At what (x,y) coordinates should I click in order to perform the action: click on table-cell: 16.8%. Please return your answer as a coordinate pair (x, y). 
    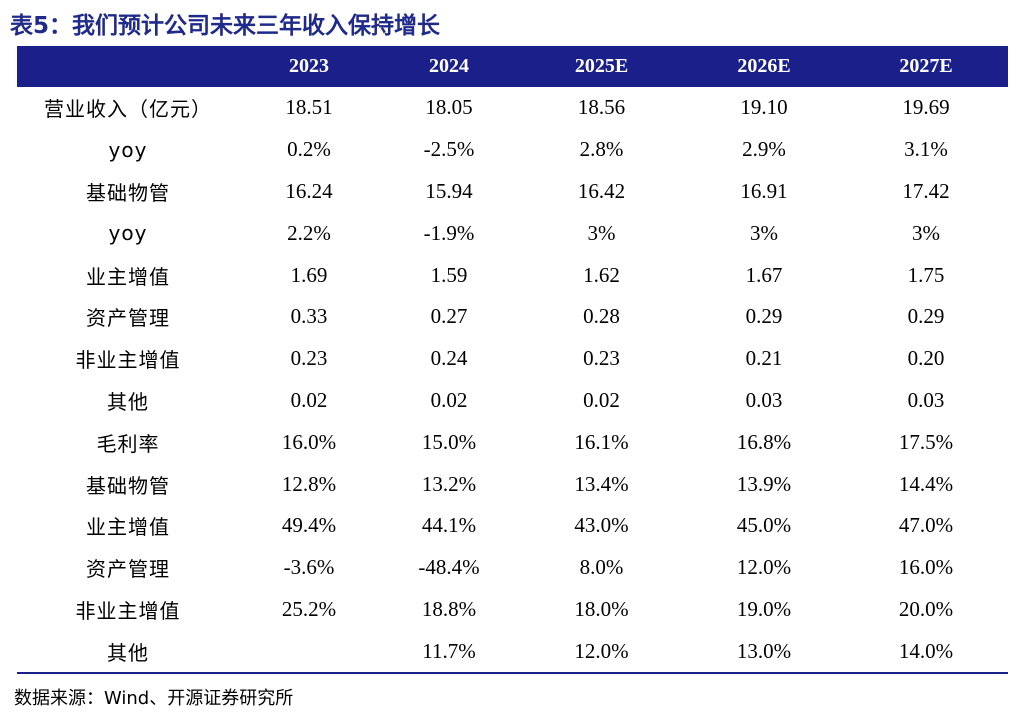
    Looking at the image, I should click on (764, 441).